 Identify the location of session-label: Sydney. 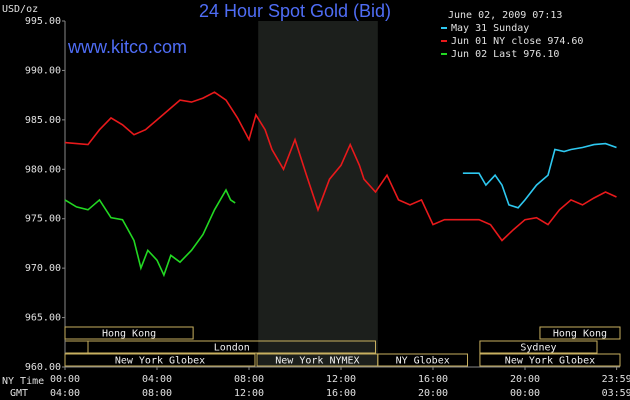
(538, 348).